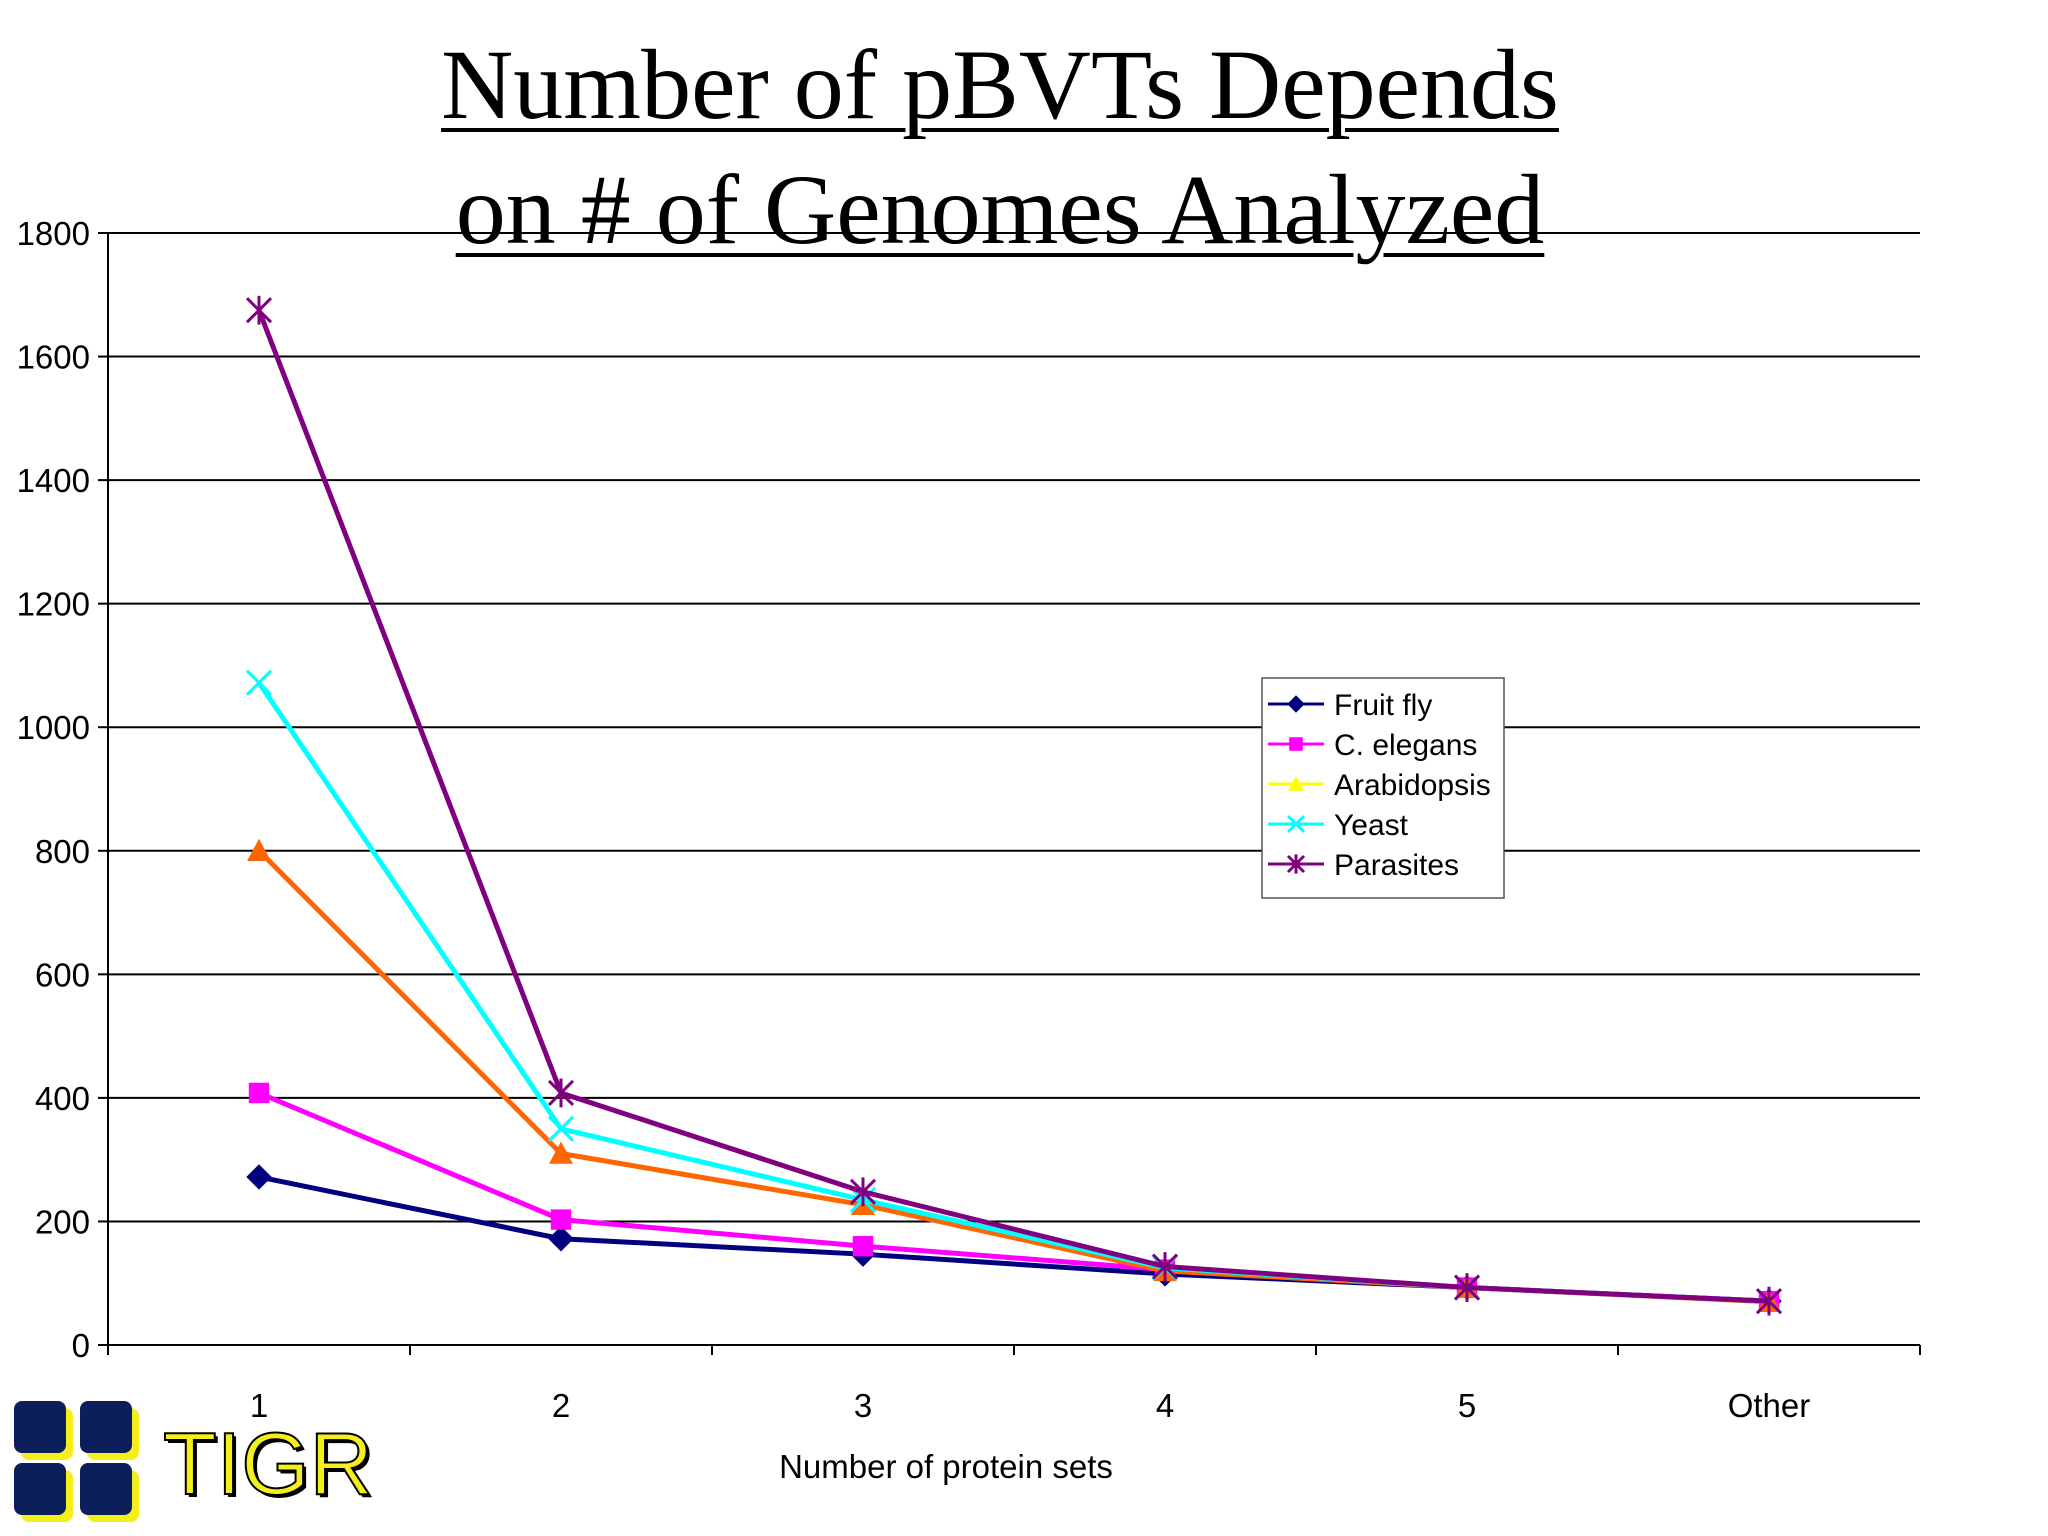 The image size is (2048, 1536). I want to click on tigr-logo: TIGR, so click(198, 1462).